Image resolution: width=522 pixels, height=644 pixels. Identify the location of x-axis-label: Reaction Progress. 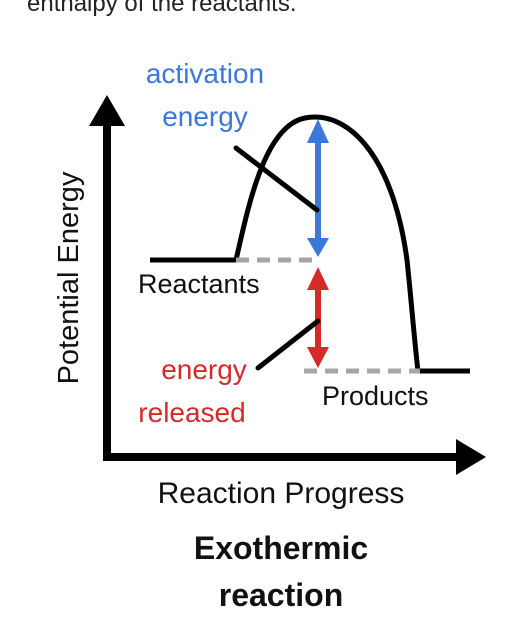
(281, 493).